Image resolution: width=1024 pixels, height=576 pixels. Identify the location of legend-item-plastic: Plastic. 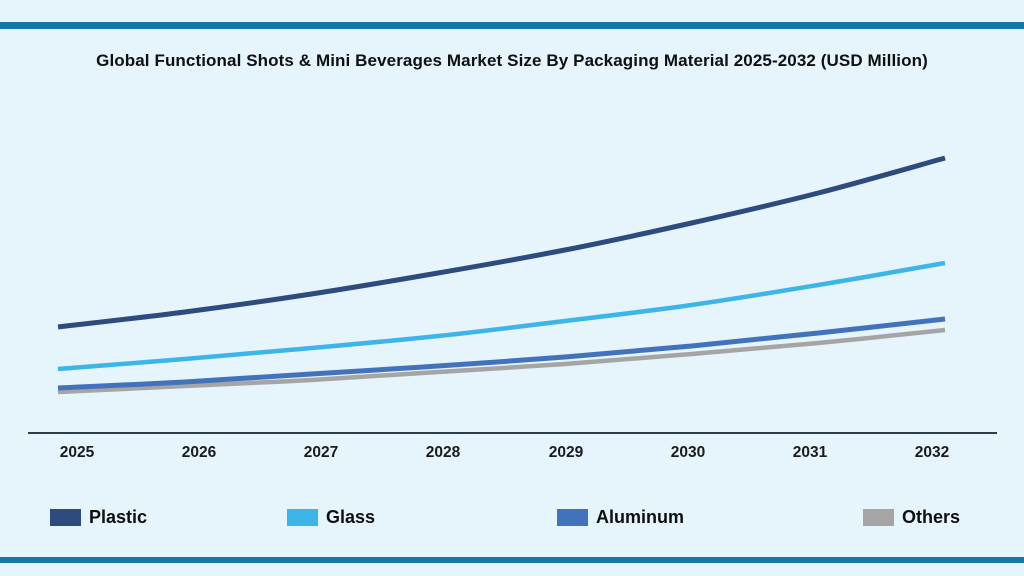
(98, 517).